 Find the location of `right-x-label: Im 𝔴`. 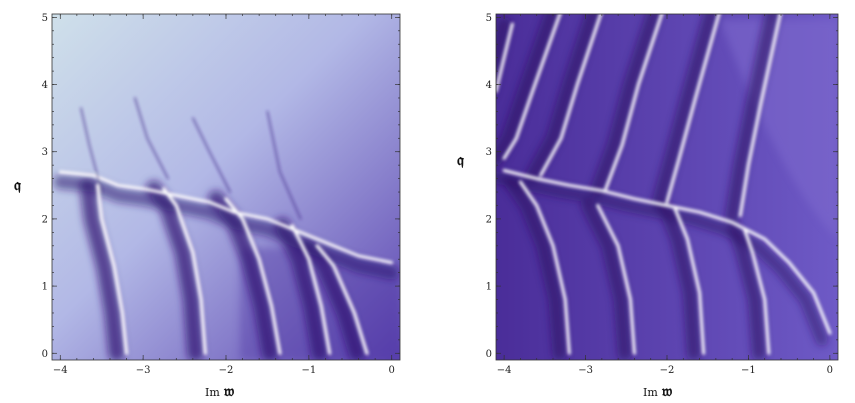

right-x-label: Im 𝔴 is located at coordinates (657, 391).